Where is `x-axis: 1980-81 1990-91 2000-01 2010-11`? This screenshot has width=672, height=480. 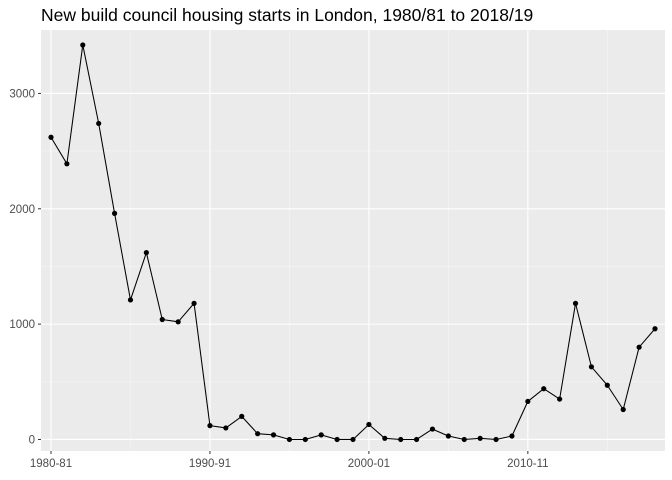
x-axis: 1980-81 1990-91 2000-01 2010-11 is located at coordinates (289, 460).